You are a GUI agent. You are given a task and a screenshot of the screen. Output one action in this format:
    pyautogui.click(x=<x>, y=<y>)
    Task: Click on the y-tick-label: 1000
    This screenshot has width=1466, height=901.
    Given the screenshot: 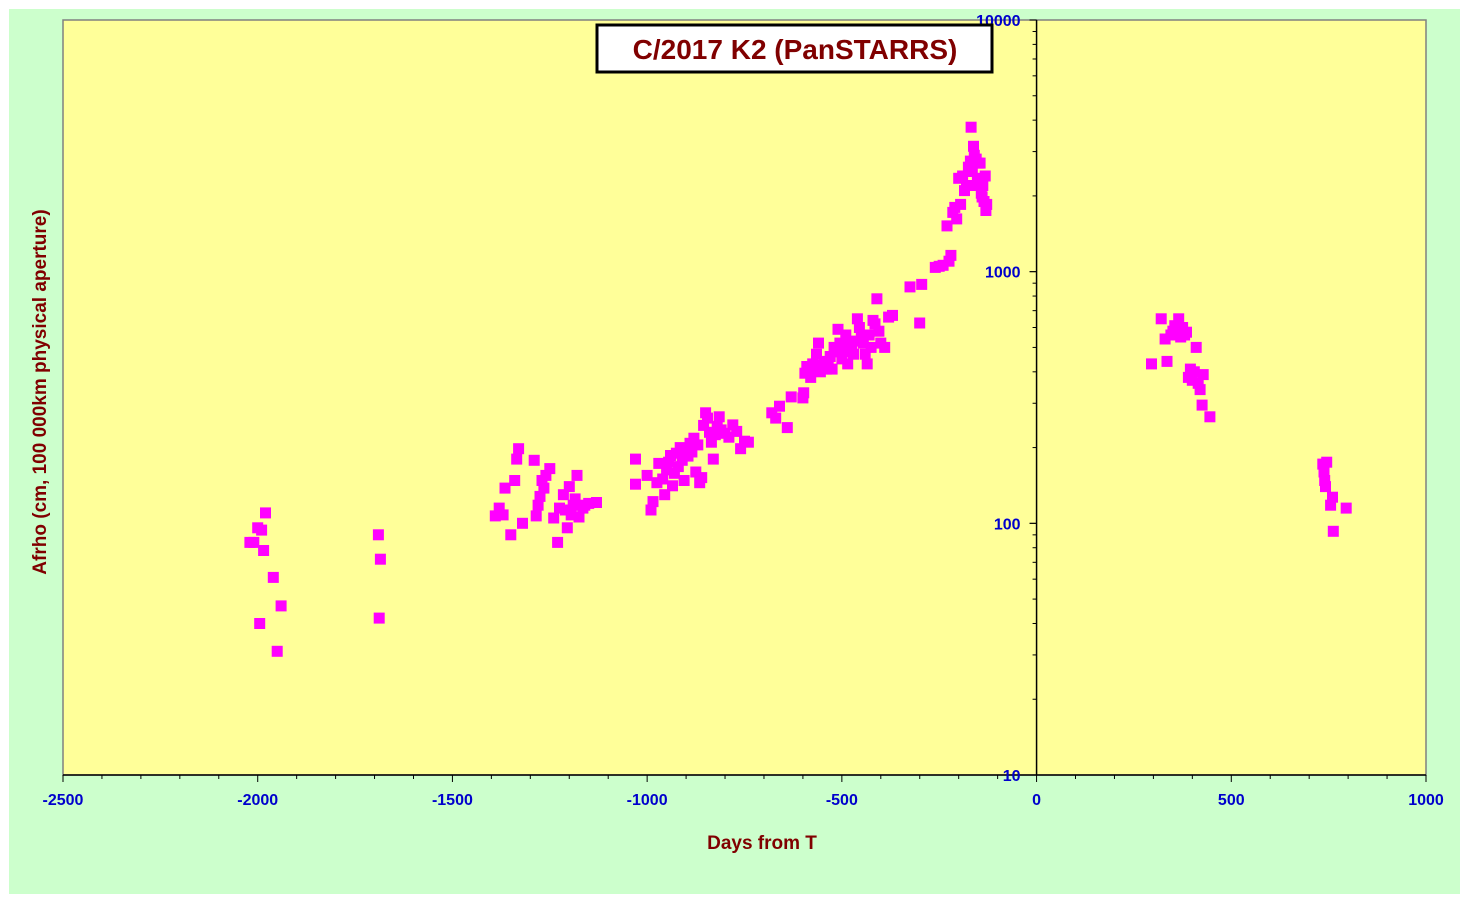 What is the action you would take?
    pyautogui.click(x=1003, y=273)
    